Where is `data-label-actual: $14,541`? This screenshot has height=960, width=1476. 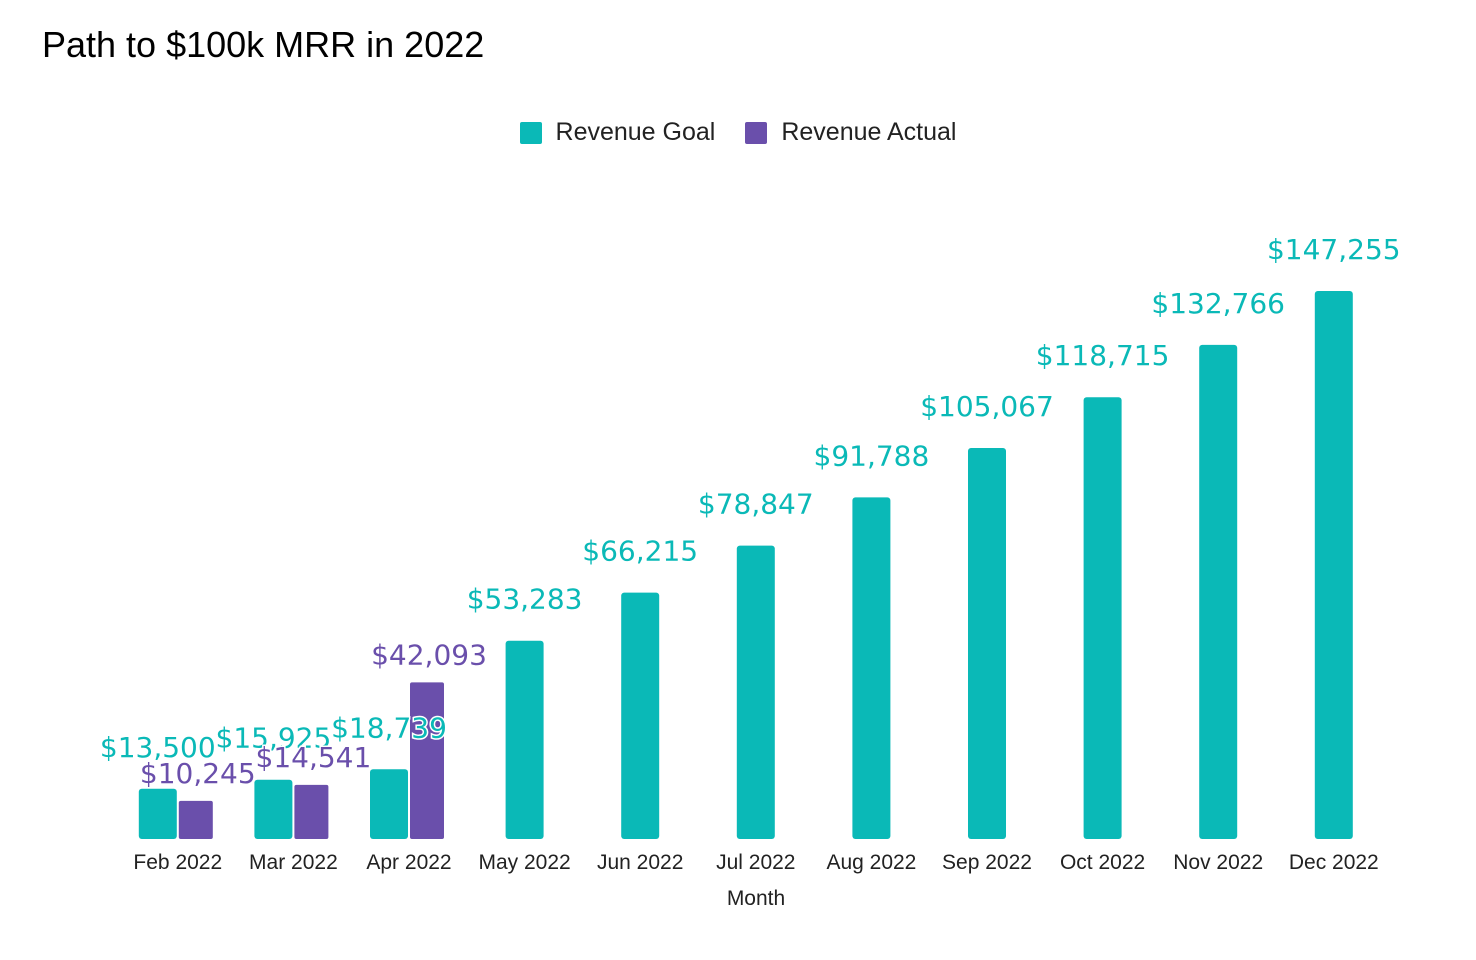
data-label-actual: $14,541 is located at coordinates (314, 757).